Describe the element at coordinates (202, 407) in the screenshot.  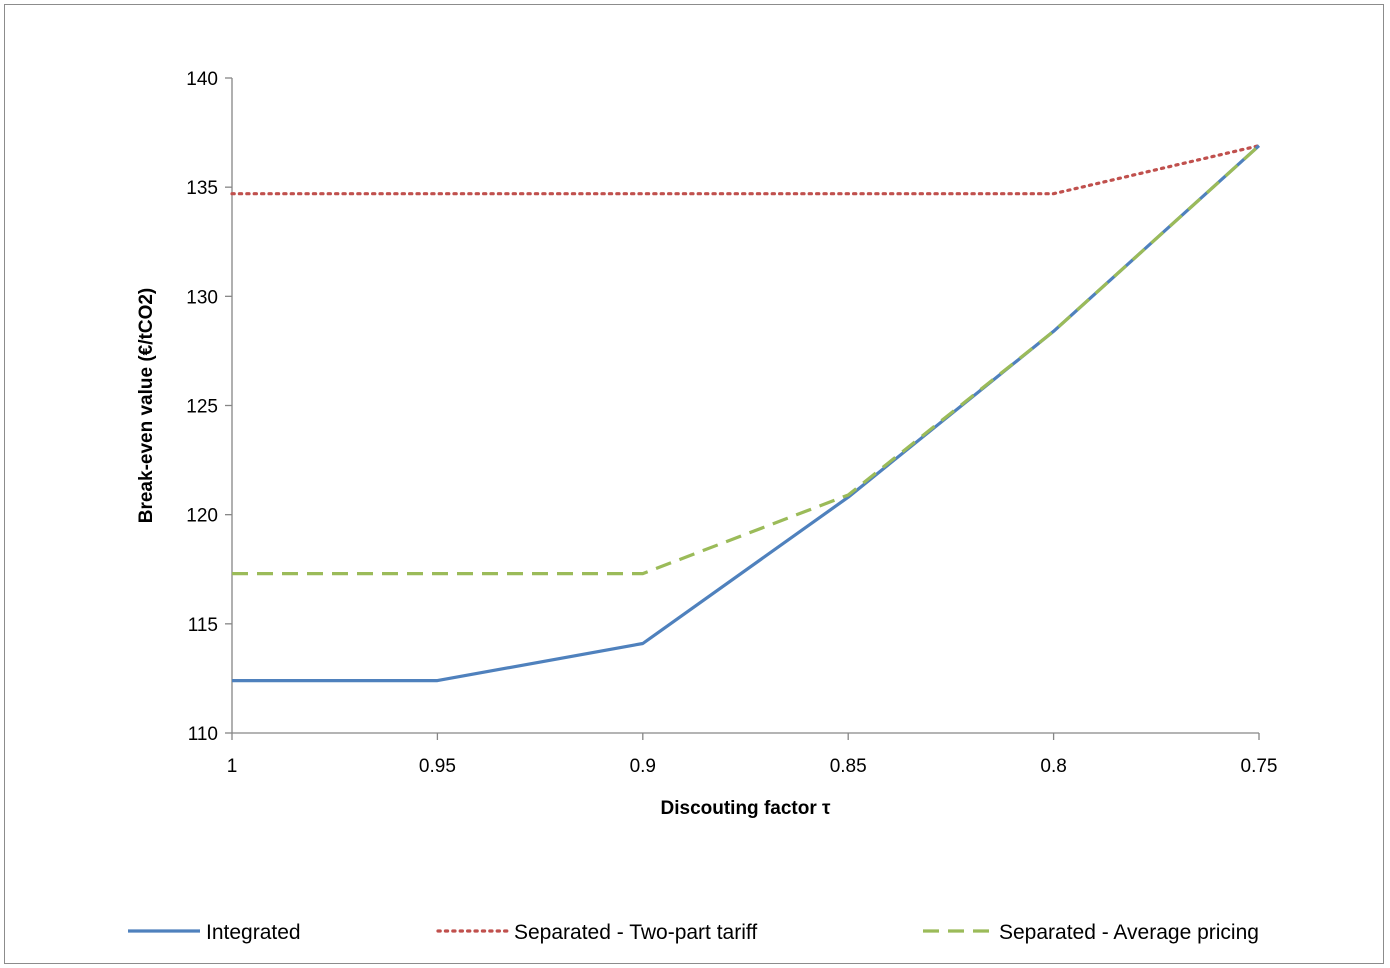
I see `y-tick-label: 125` at that location.